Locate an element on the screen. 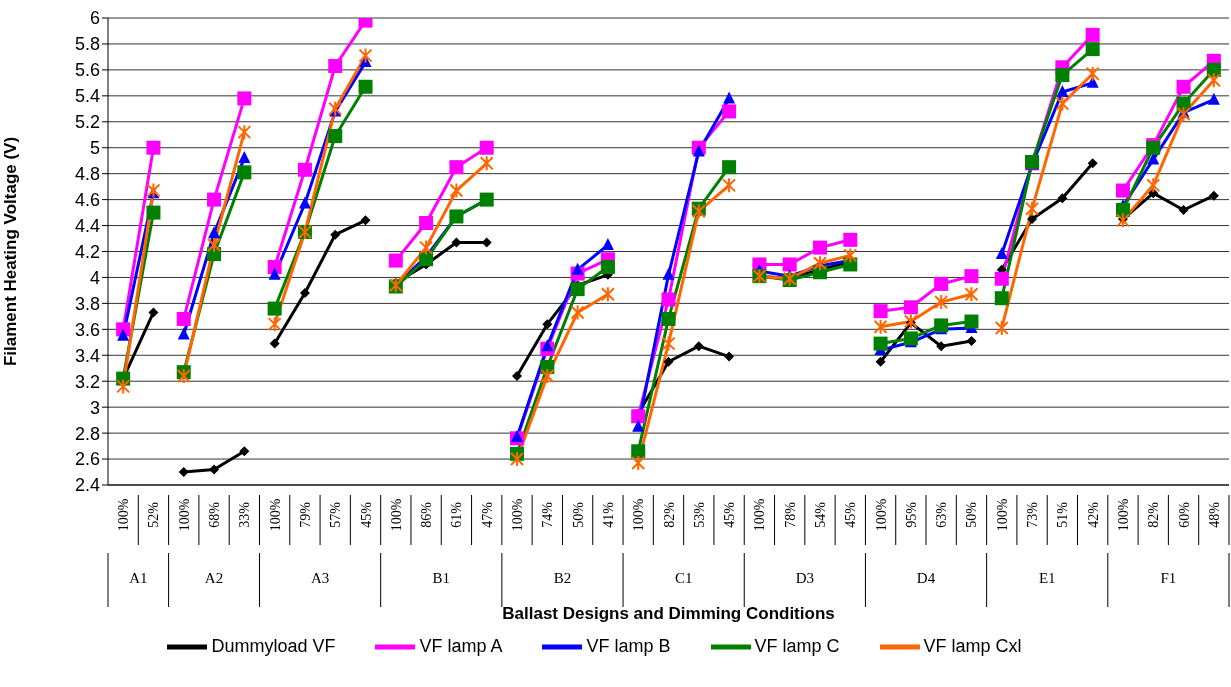 This screenshot has height=687, width=1231. y-tick-label: 5.4 is located at coordinates (87, 96).